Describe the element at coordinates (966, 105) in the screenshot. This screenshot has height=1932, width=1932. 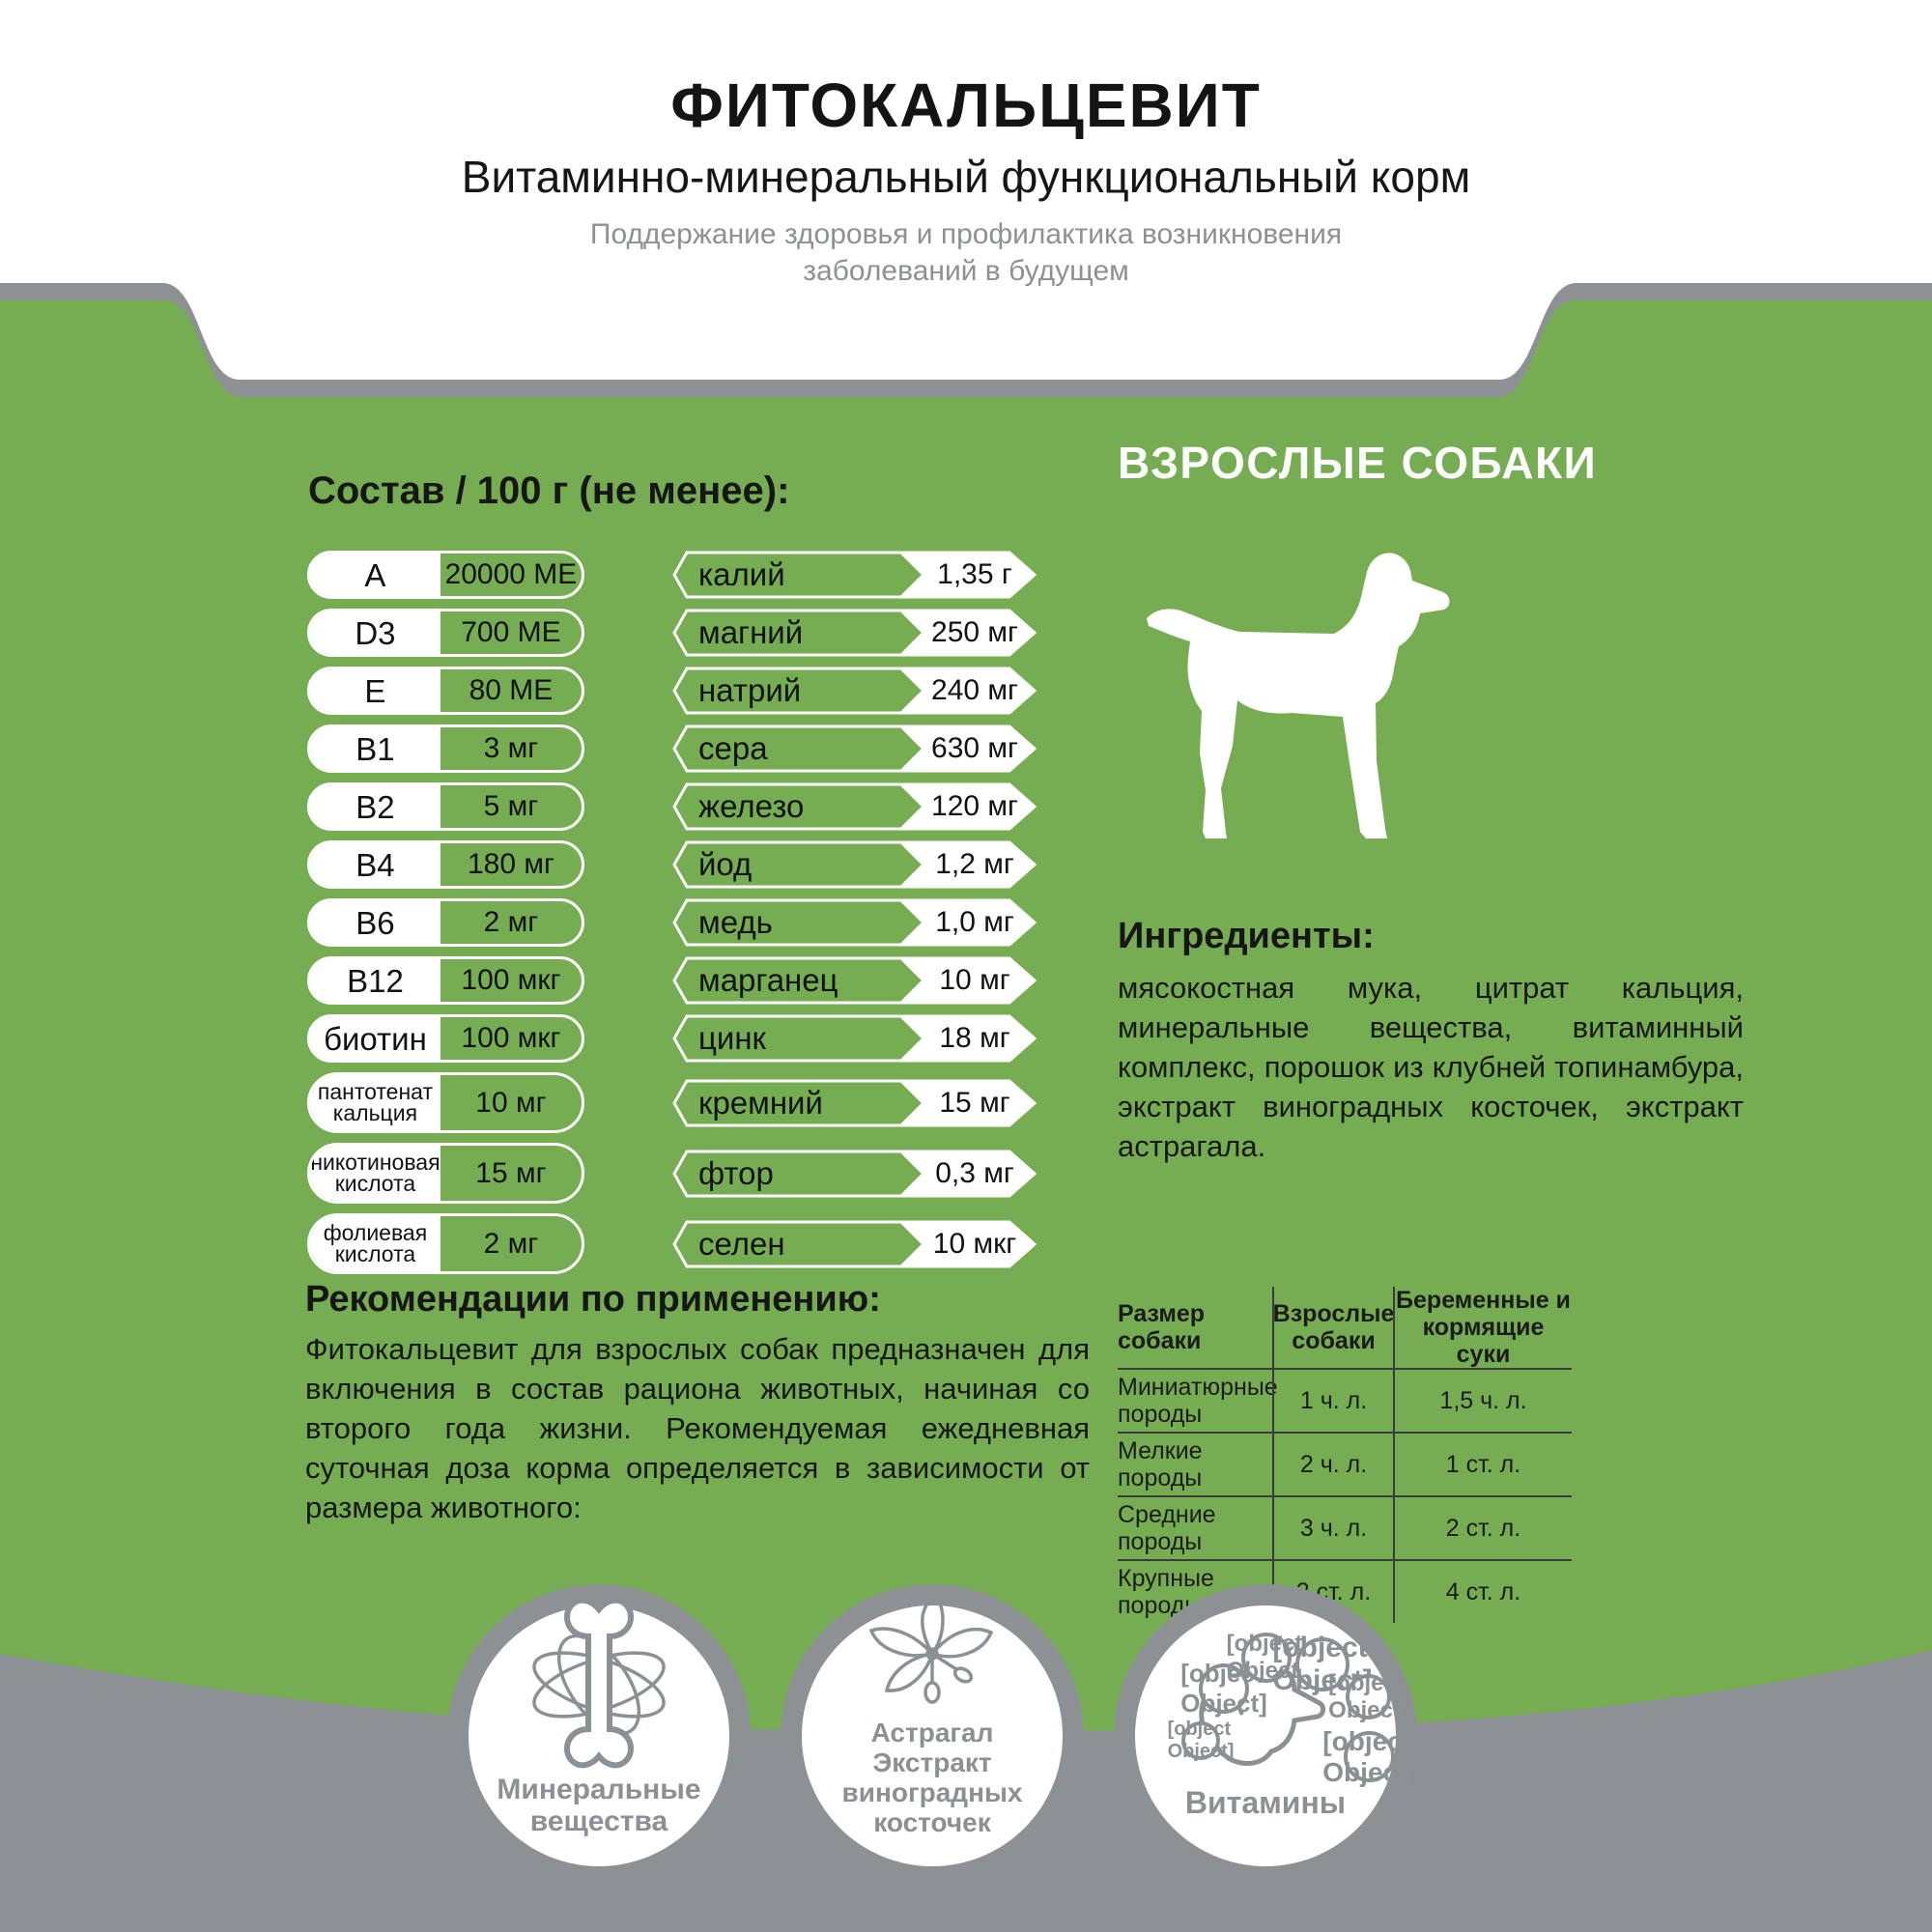
I see `product-title: ФИТОКАЛЬЦЕВИТ` at that location.